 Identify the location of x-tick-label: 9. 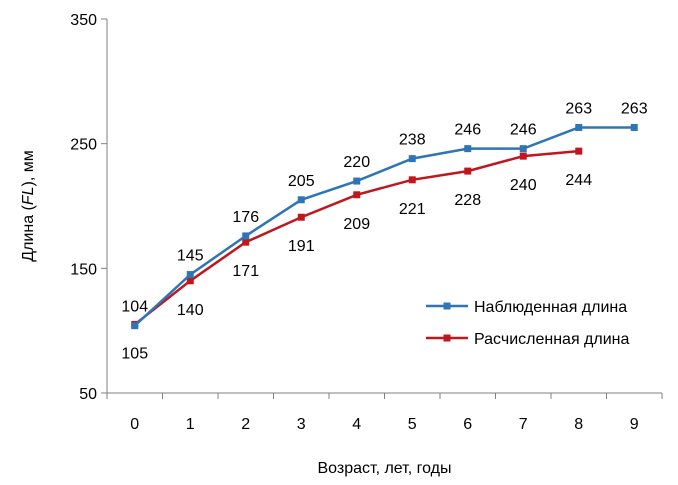
(634, 424).